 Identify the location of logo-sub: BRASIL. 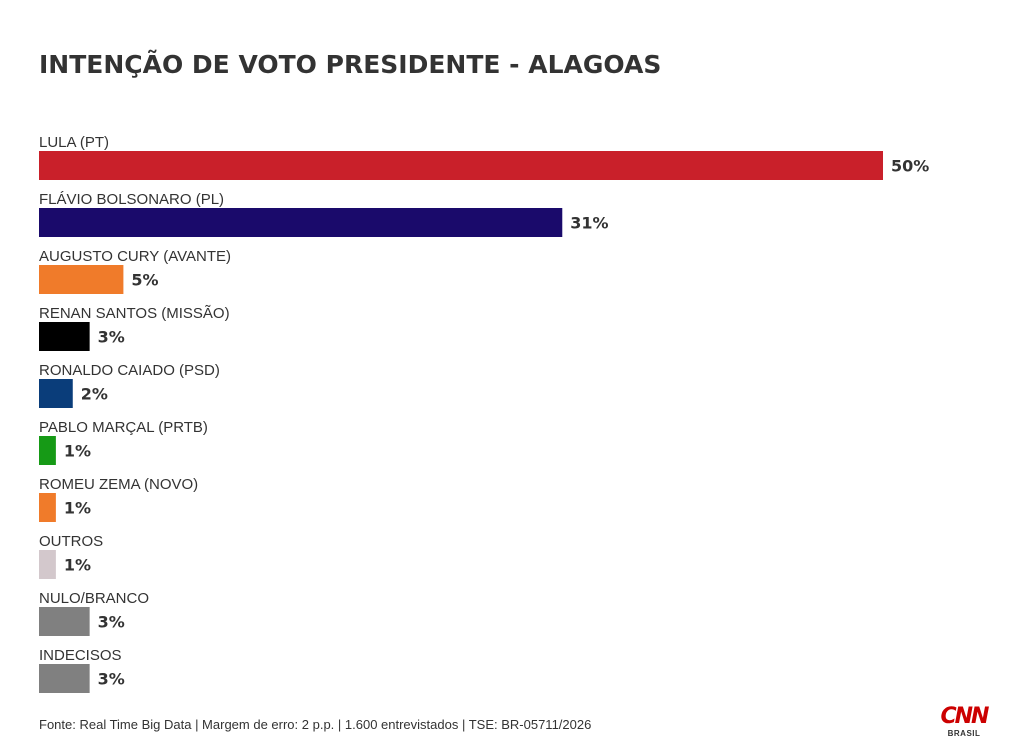
(964, 733).